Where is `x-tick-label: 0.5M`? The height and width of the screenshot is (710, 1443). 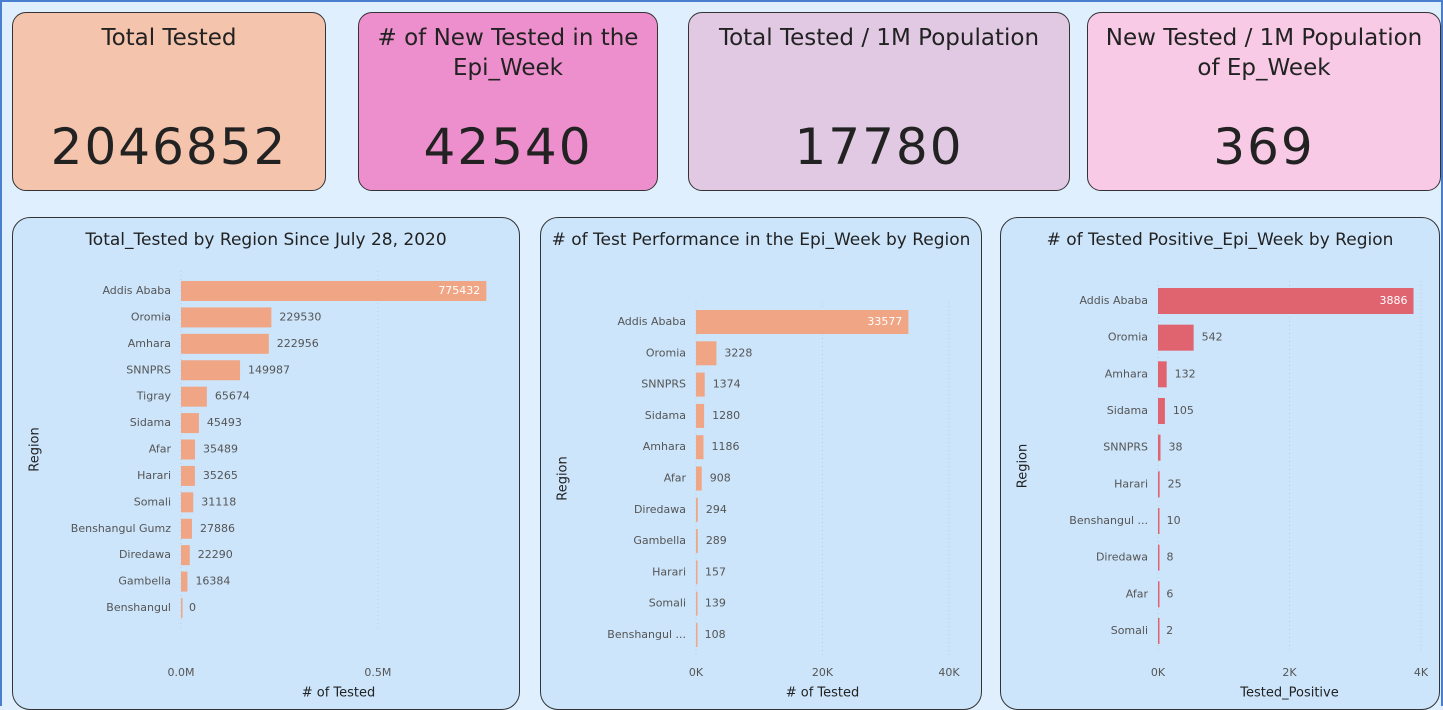
x-tick-label: 0.5M is located at coordinates (377, 672).